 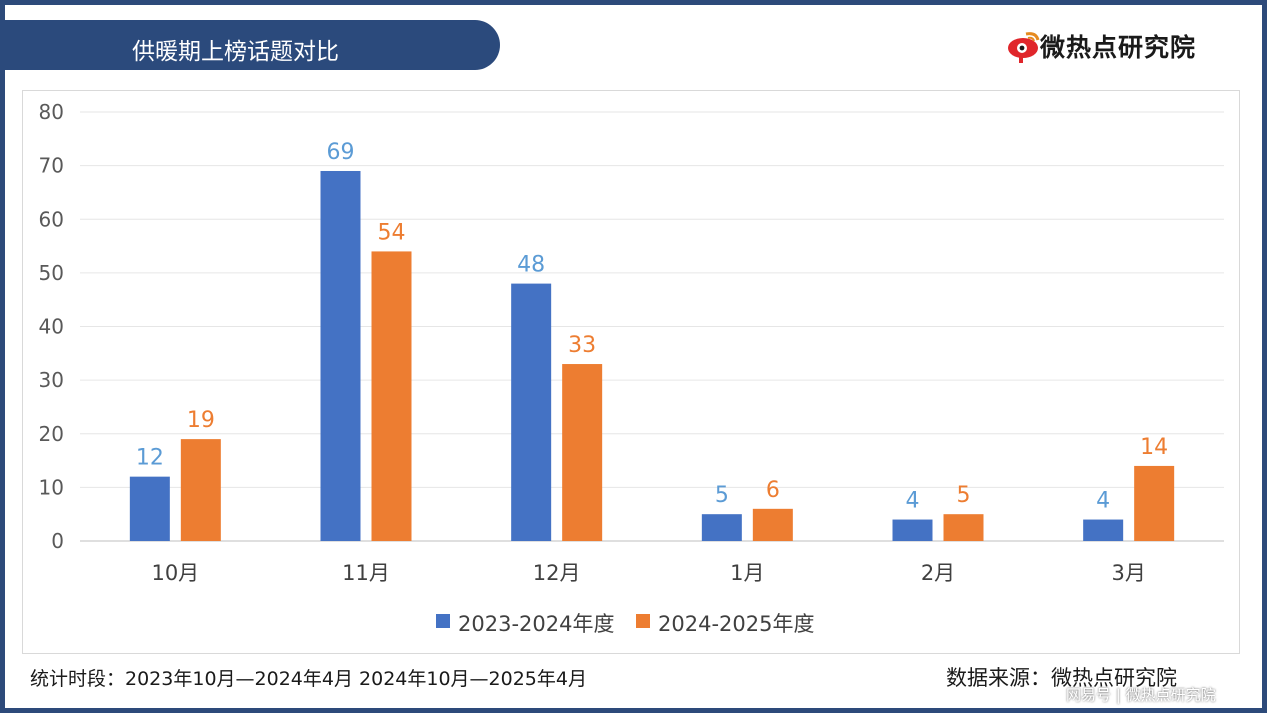 I want to click on y-tick-label: 30, so click(x=51, y=380).